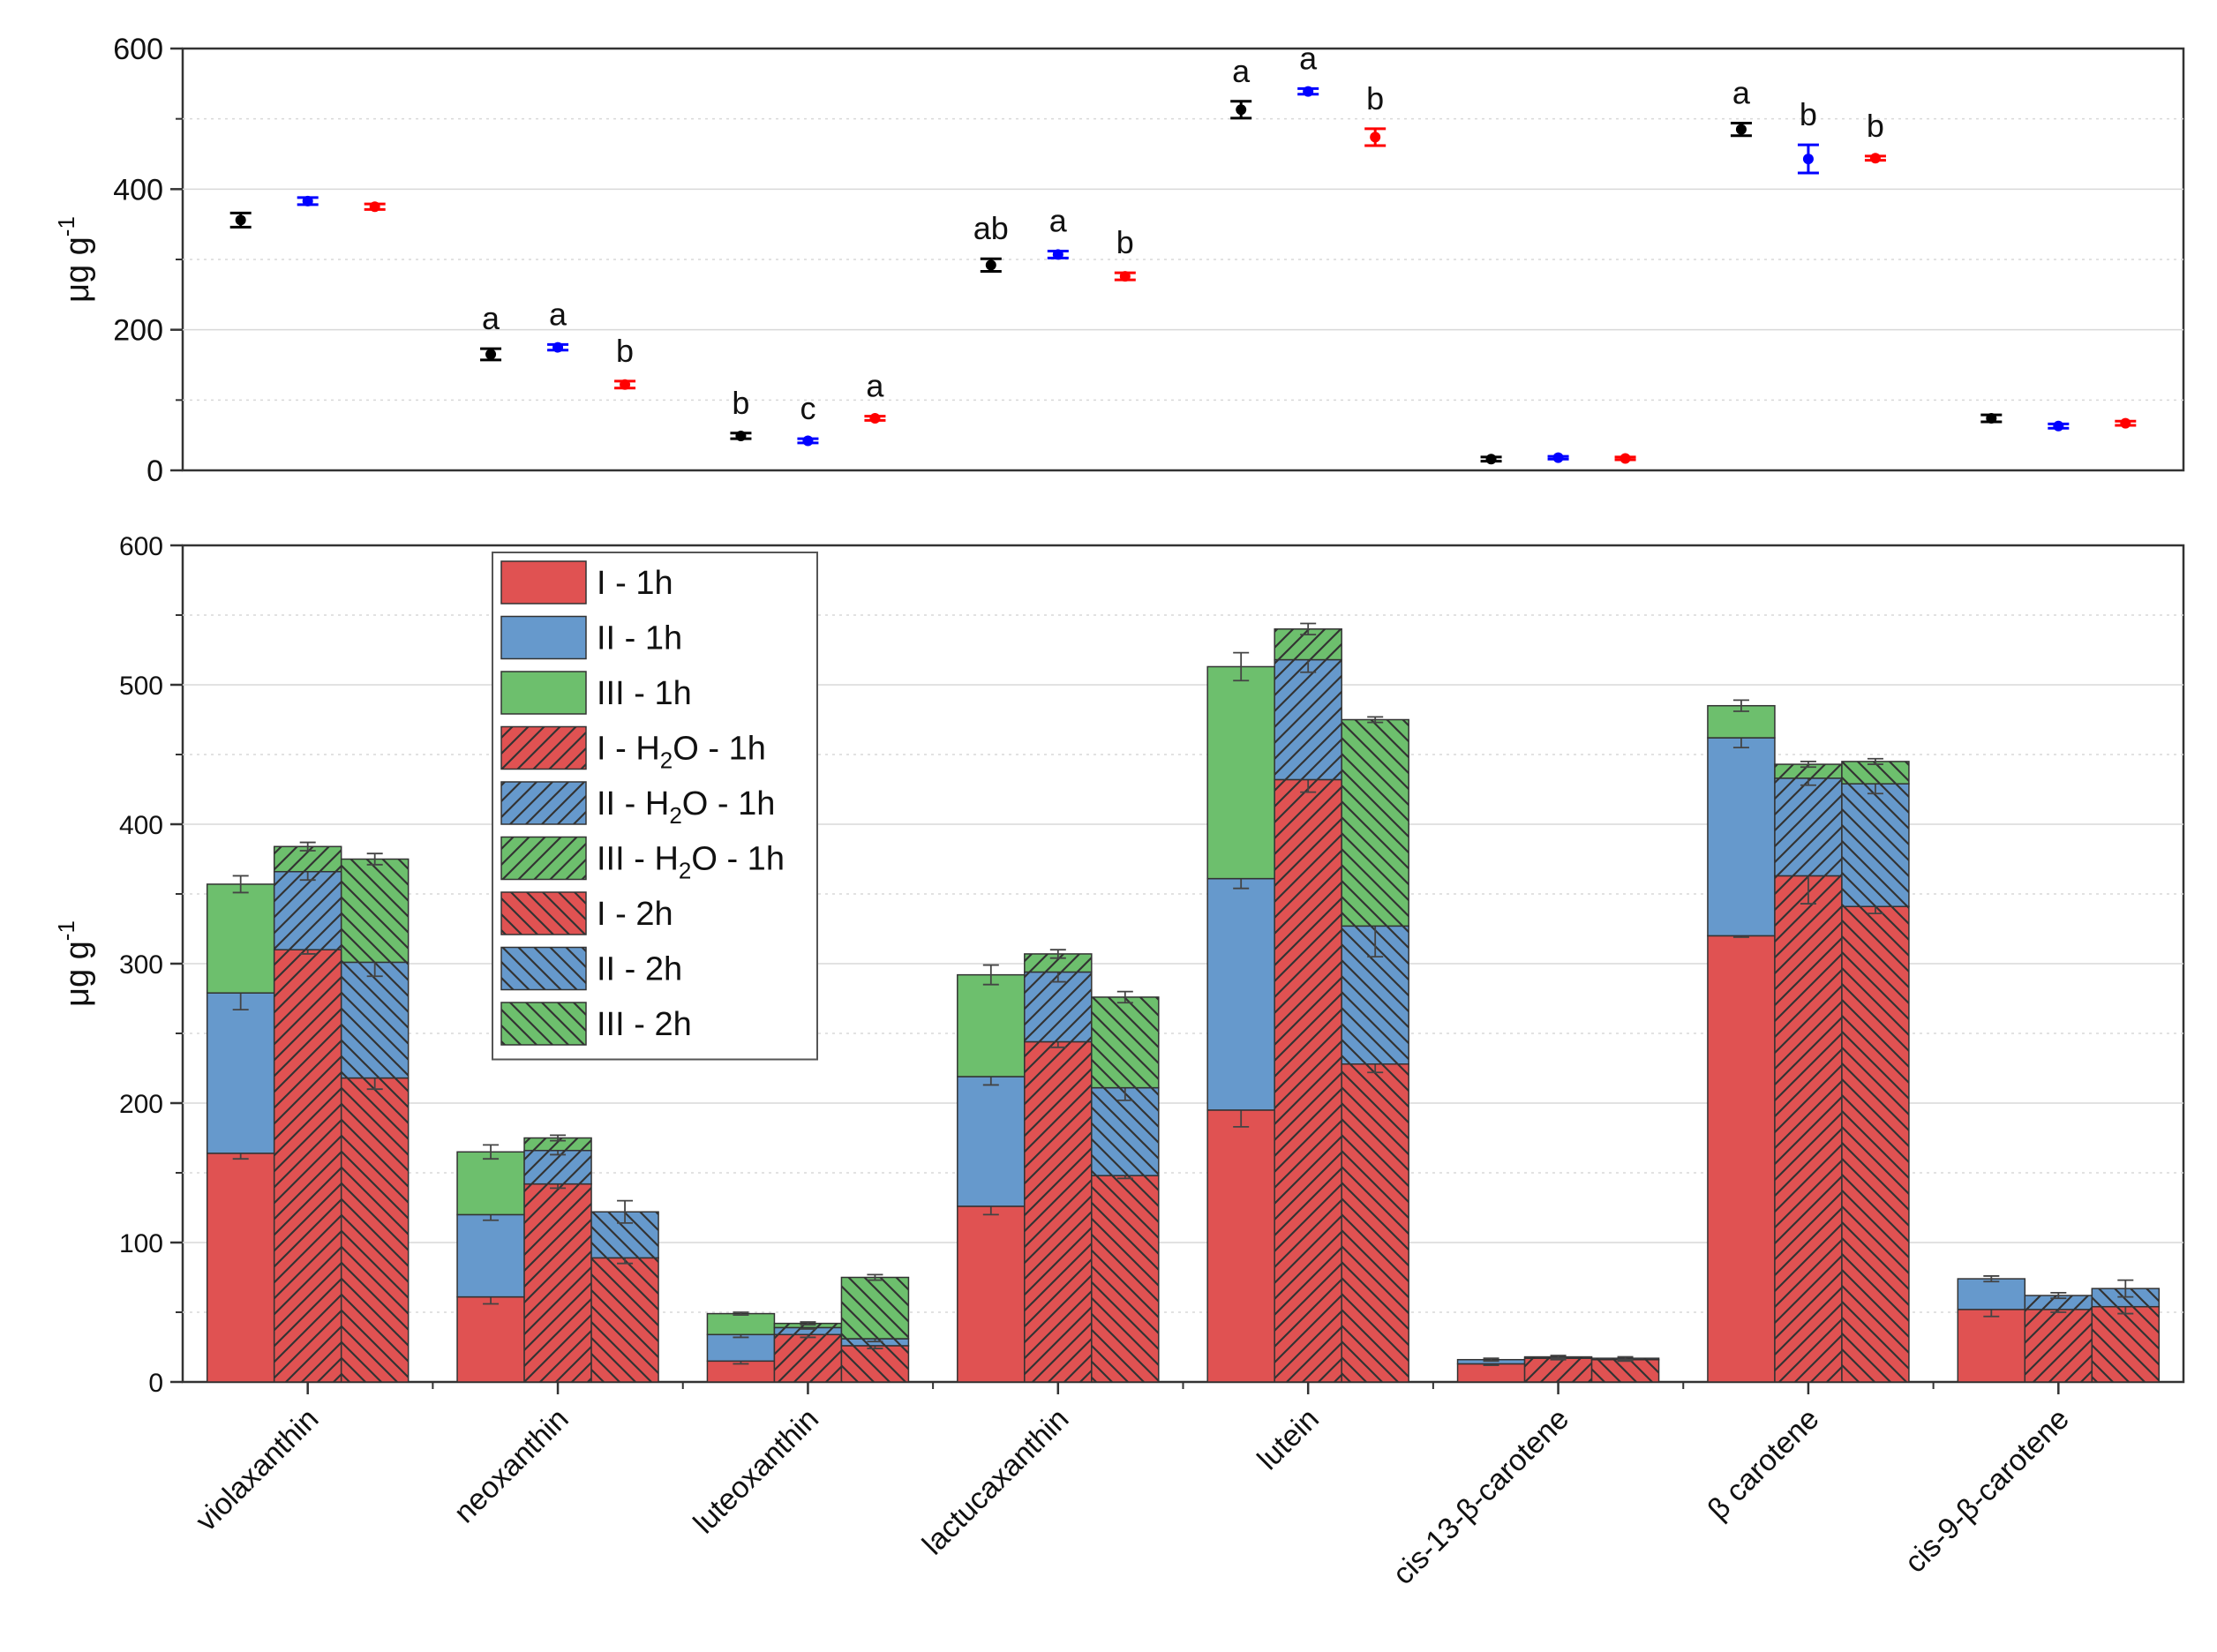 The height and width of the screenshot is (1652, 2217). I want to click on top-y-tick-label: 600, so click(138, 49).